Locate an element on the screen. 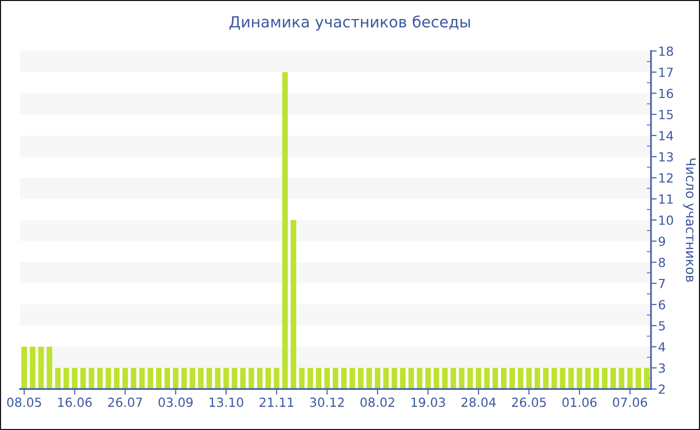 This screenshot has height=430, width=700. x-tick-label: 16.06 is located at coordinates (75, 403).